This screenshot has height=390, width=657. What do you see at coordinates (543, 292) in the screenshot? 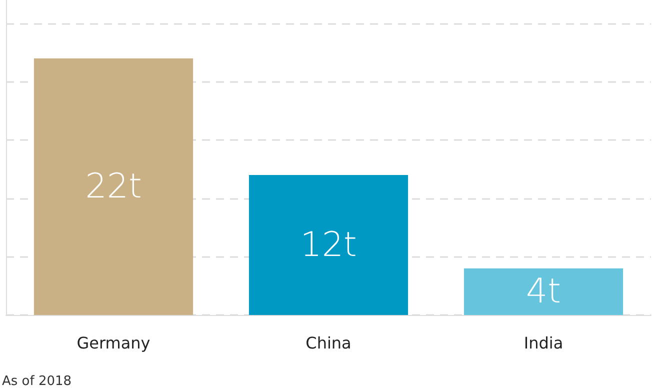
I see `data-label: 4t` at bounding box center [543, 292].